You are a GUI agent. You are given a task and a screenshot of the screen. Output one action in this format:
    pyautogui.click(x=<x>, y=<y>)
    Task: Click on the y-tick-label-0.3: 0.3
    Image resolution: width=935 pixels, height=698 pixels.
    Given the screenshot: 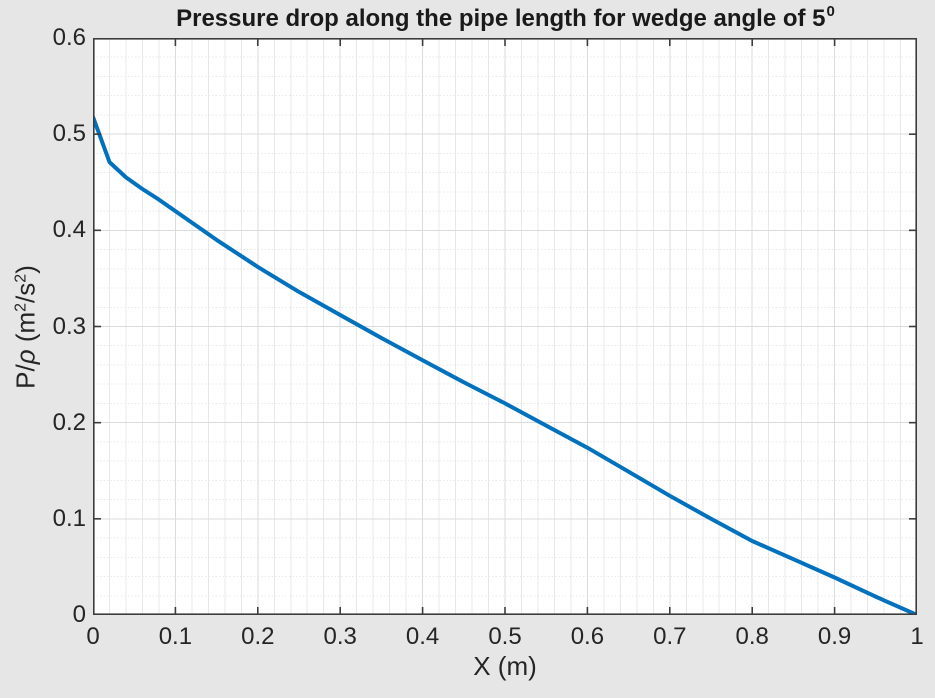 What is the action you would take?
    pyautogui.click(x=69, y=326)
    